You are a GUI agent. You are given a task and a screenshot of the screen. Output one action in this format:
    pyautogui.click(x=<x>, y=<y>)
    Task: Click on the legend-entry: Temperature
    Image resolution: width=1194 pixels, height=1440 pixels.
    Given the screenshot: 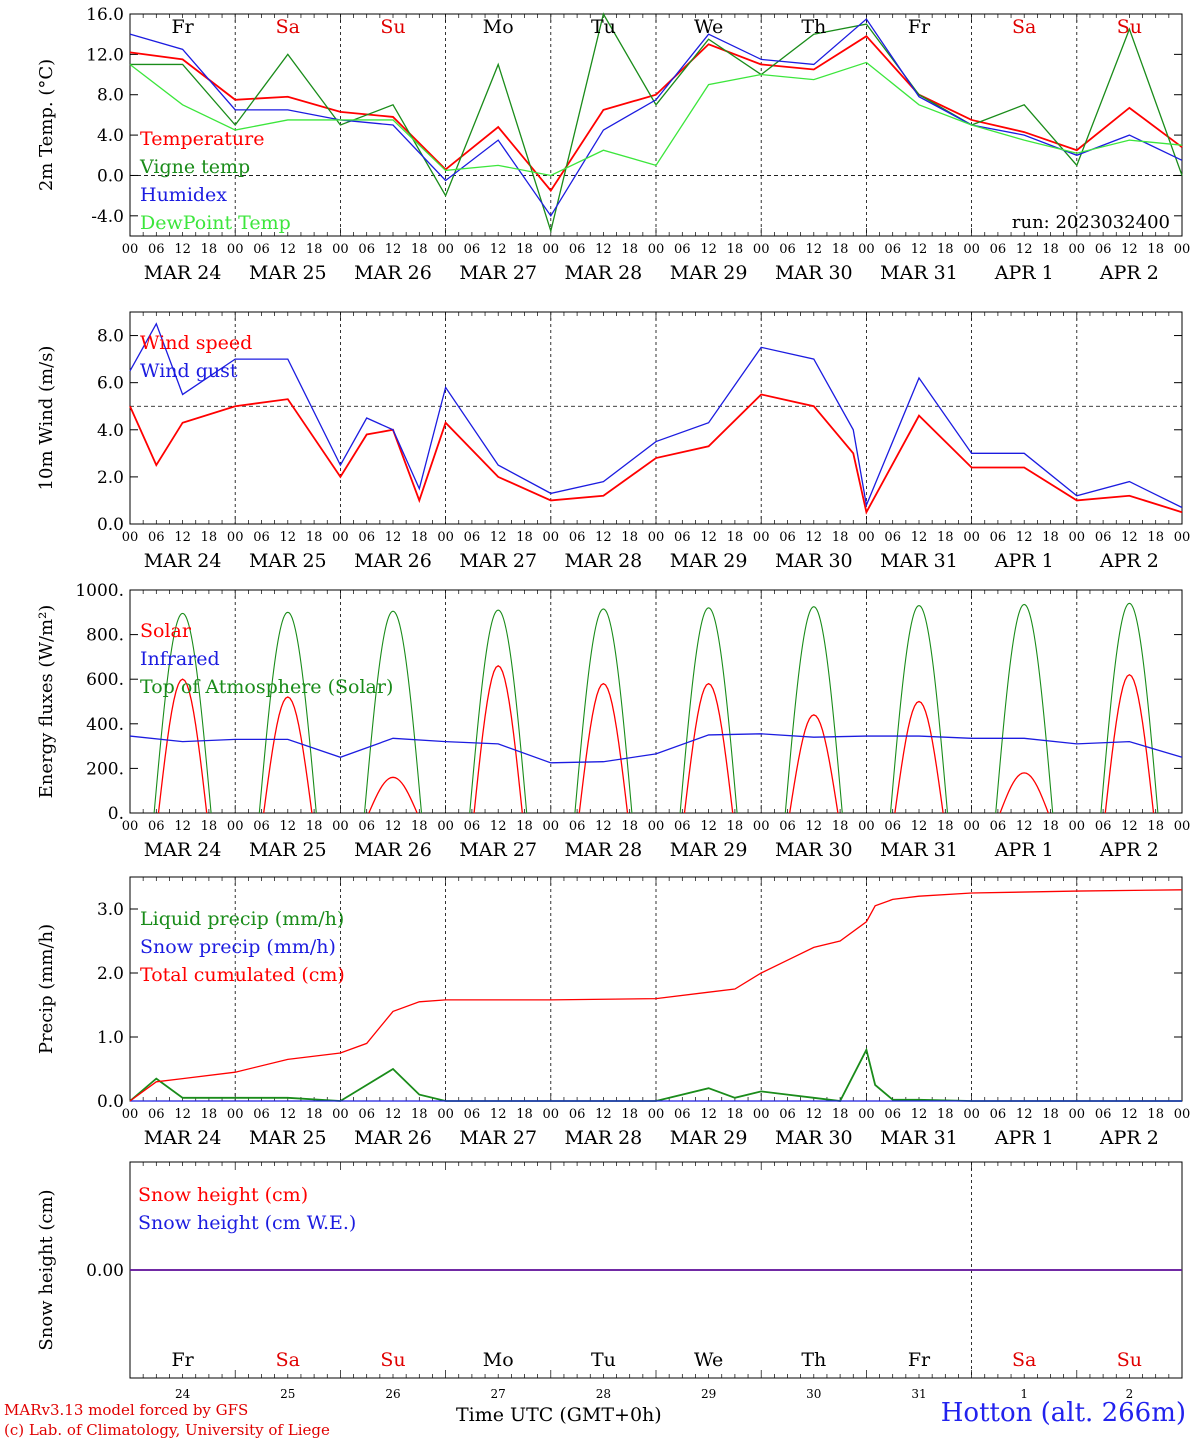 What is the action you would take?
    pyautogui.click(x=202, y=139)
    